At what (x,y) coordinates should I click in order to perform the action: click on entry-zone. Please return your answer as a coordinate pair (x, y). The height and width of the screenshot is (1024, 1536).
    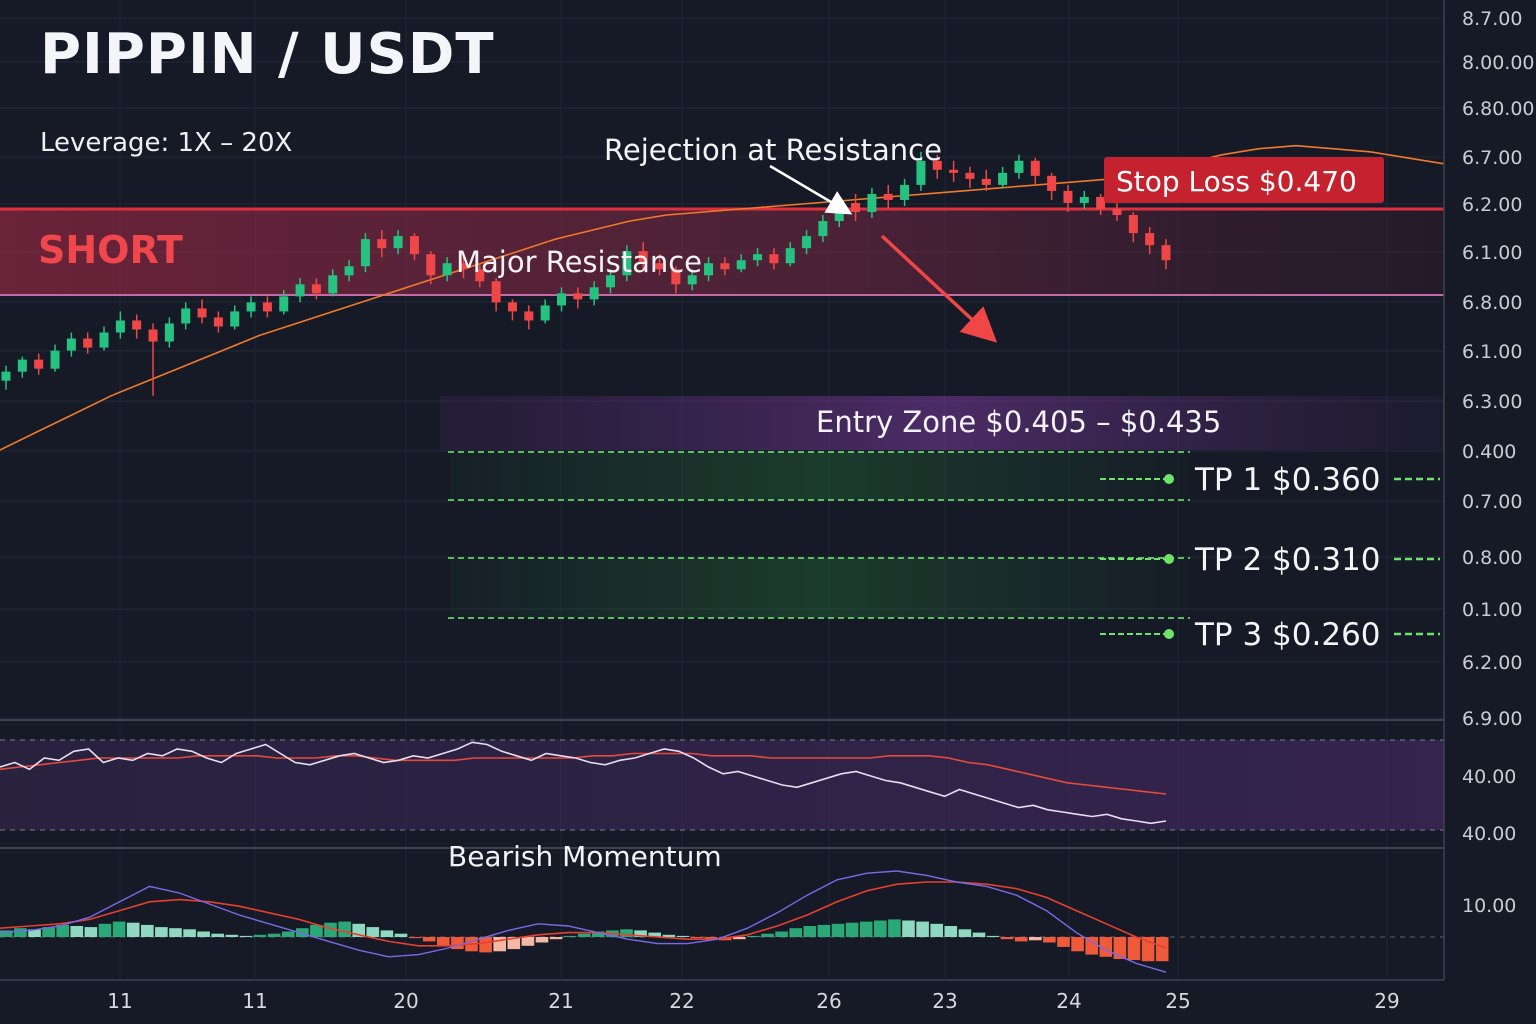
    Looking at the image, I should click on (942, 423).